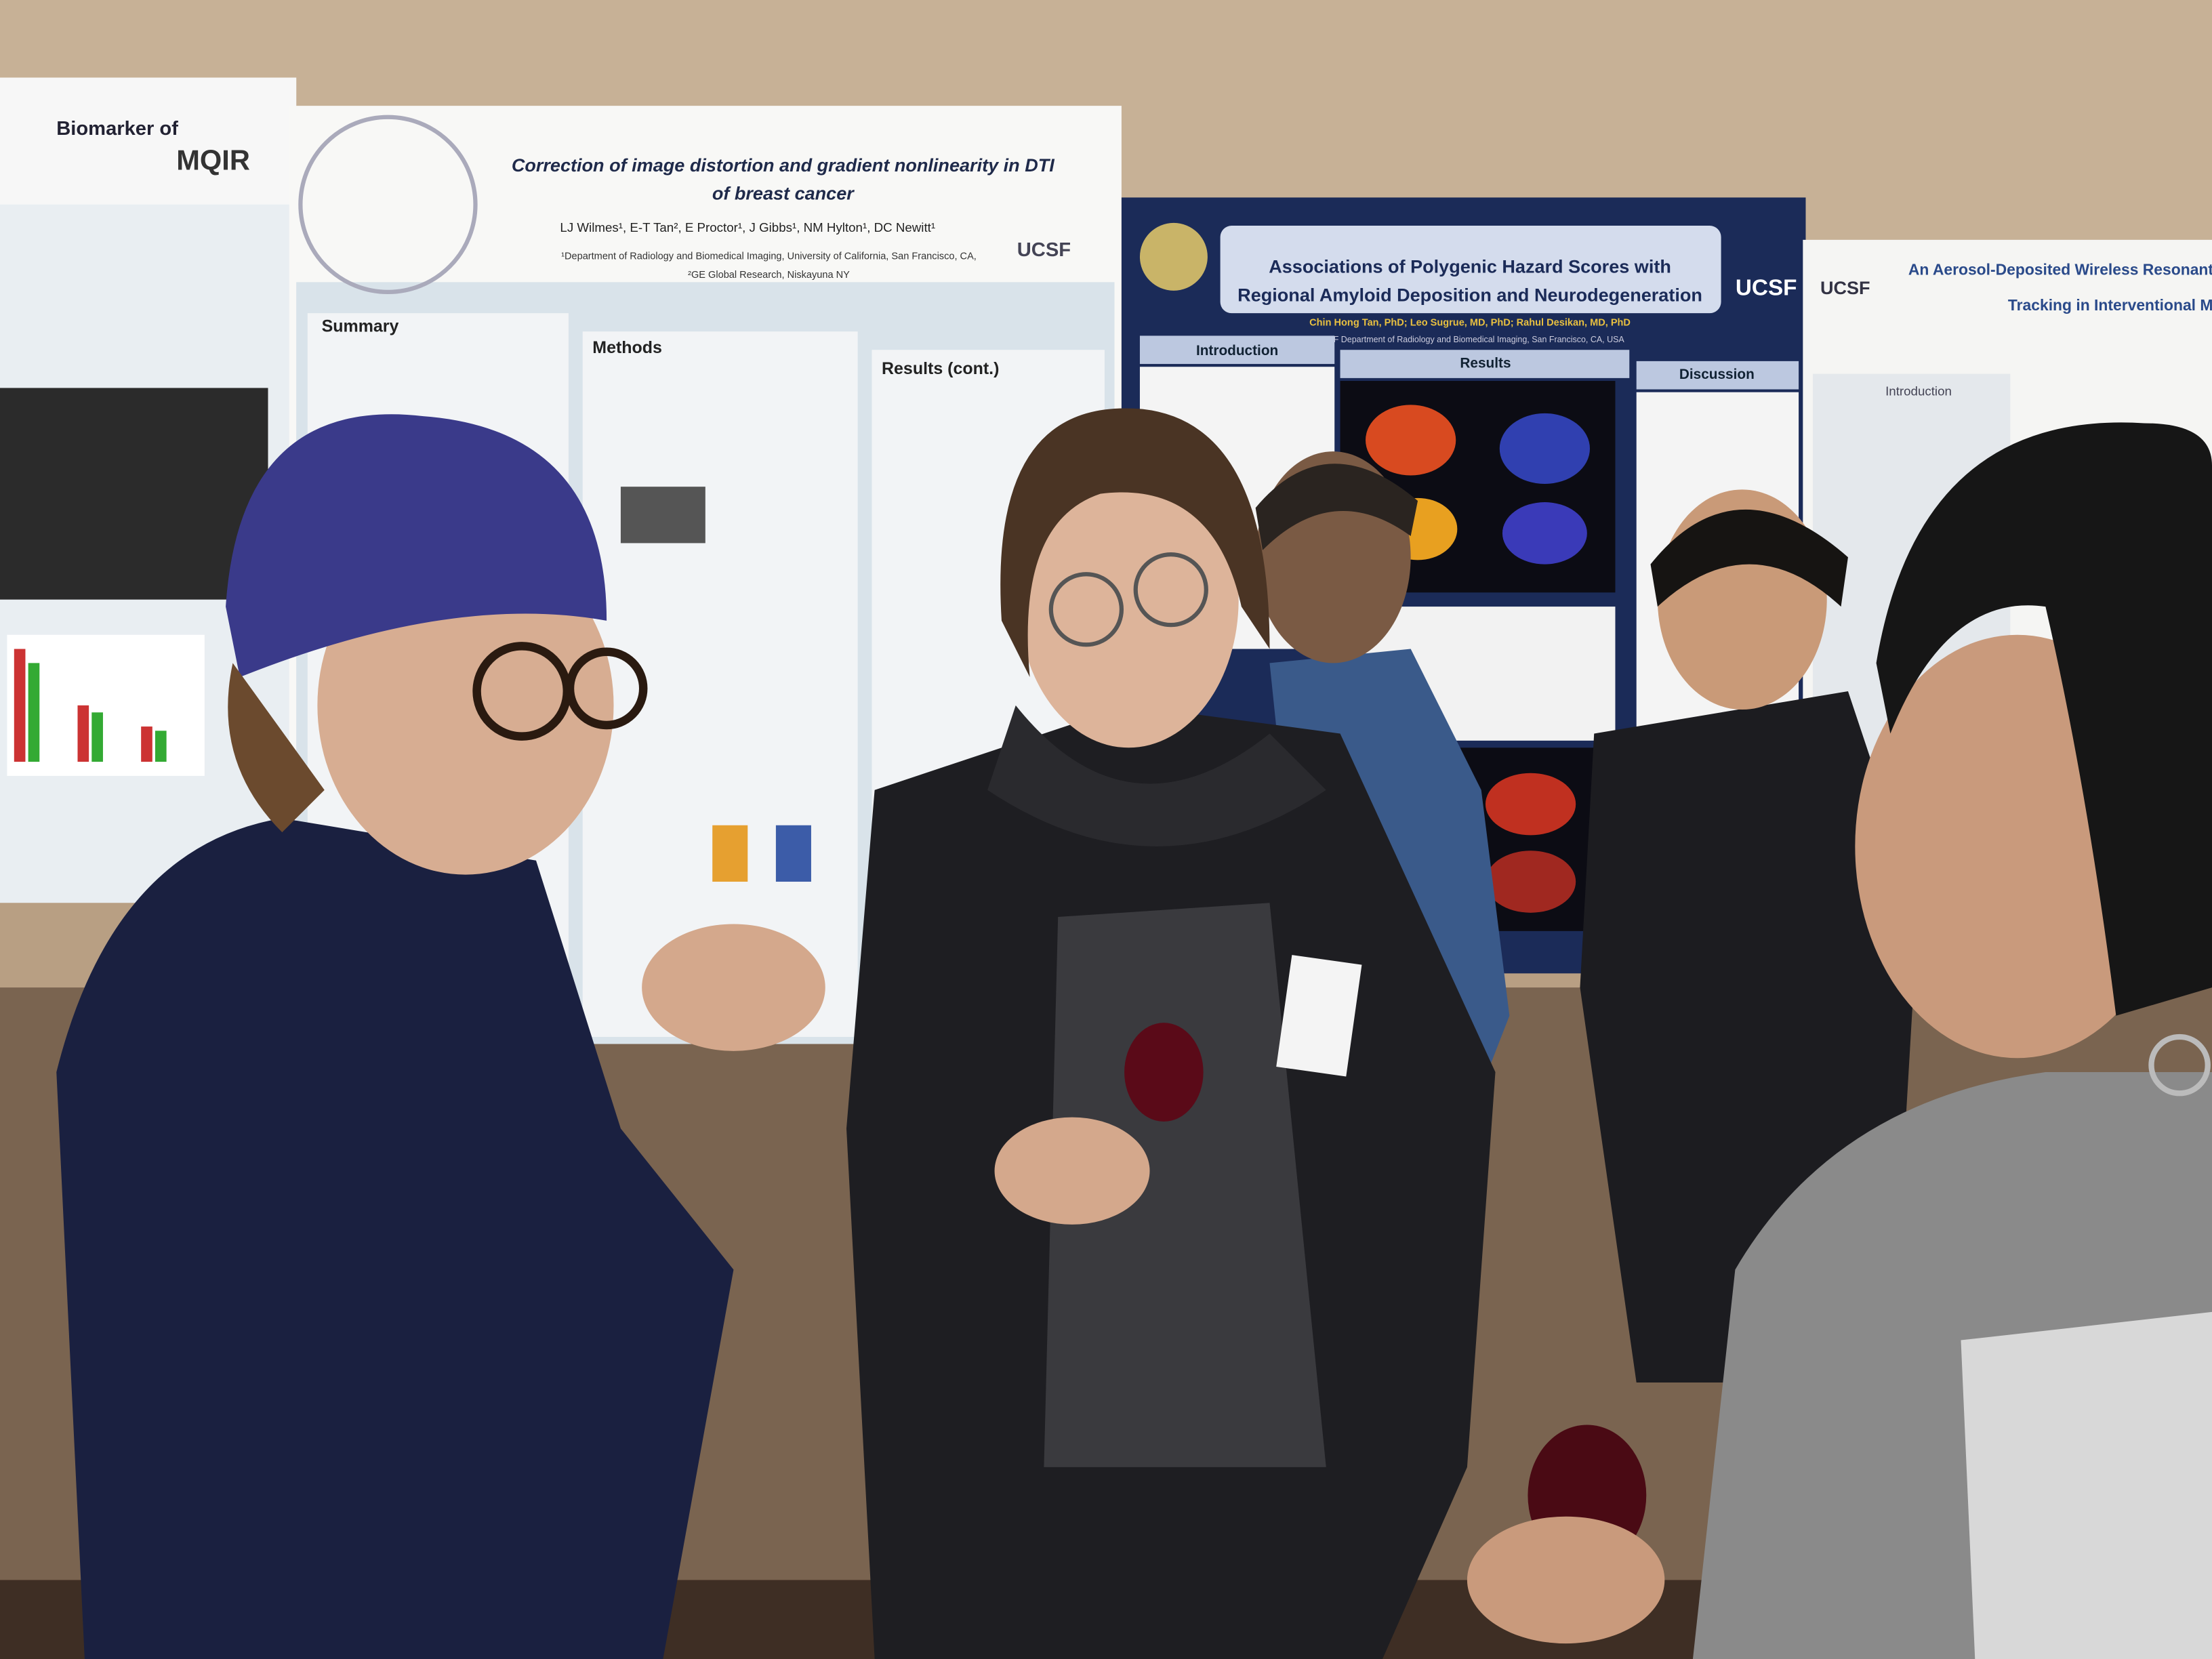  What do you see at coordinates (627, 347) in the screenshot?
I see `section-heading: Methods` at bounding box center [627, 347].